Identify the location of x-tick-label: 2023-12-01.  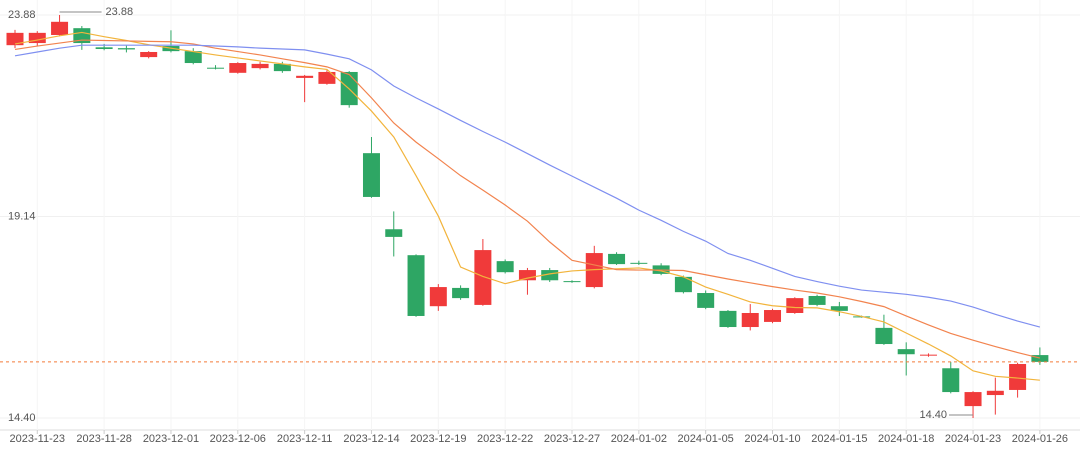
(171, 439).